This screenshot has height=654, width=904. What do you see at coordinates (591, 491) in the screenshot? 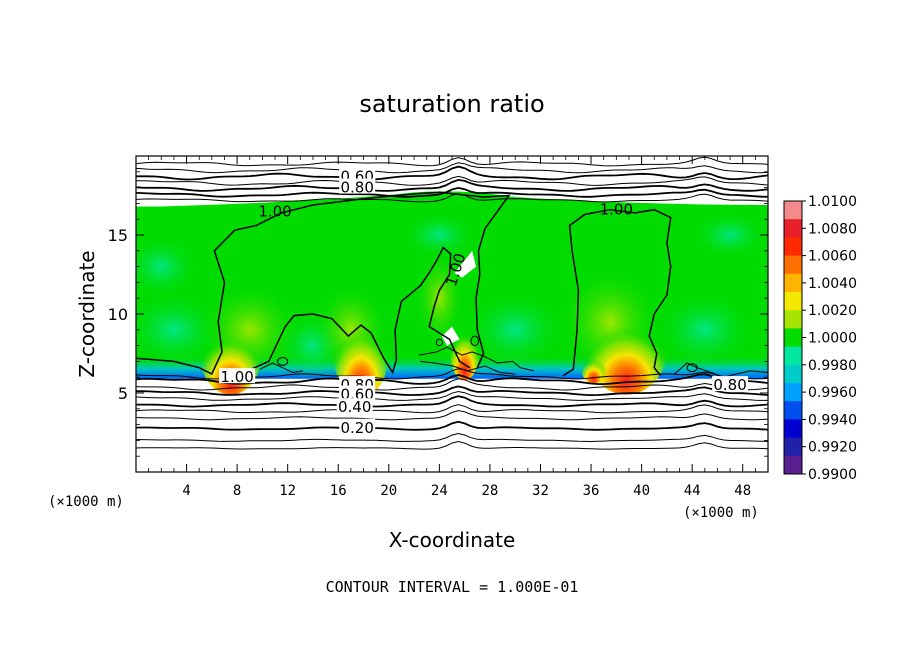
I see `x-tick-label: 36` at bounding box center [591, 491].